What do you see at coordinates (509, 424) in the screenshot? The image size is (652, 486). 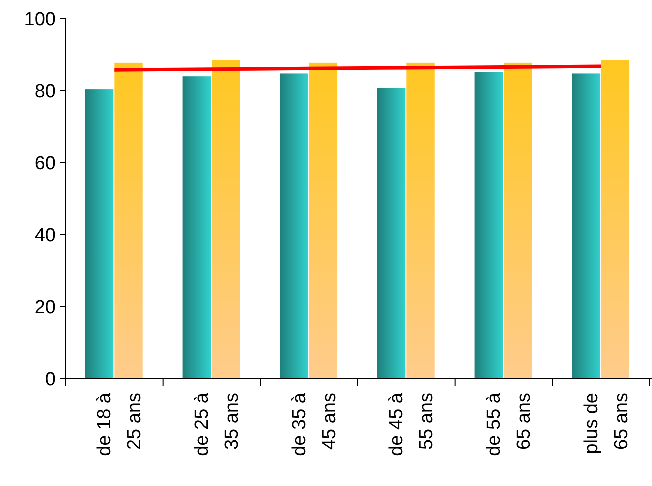 I see `x-tick-label: de 55 à 65 ans` at bounding box center [509, 424].